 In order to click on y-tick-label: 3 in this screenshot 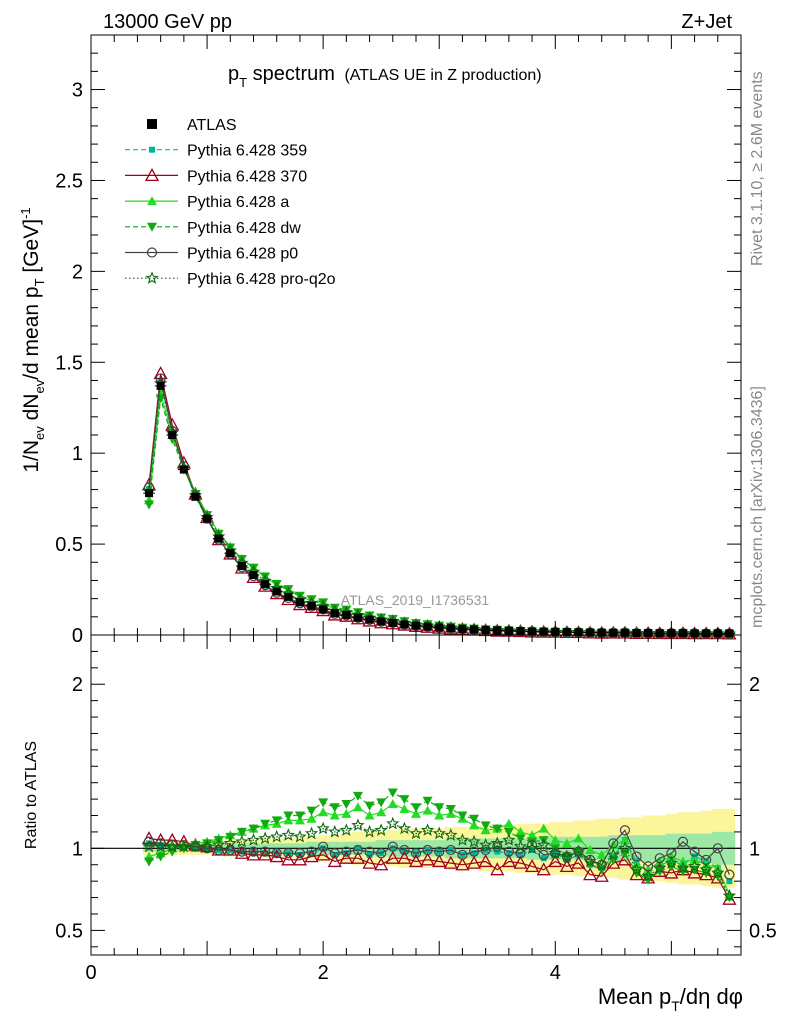, I will do `click(77, 91)`.